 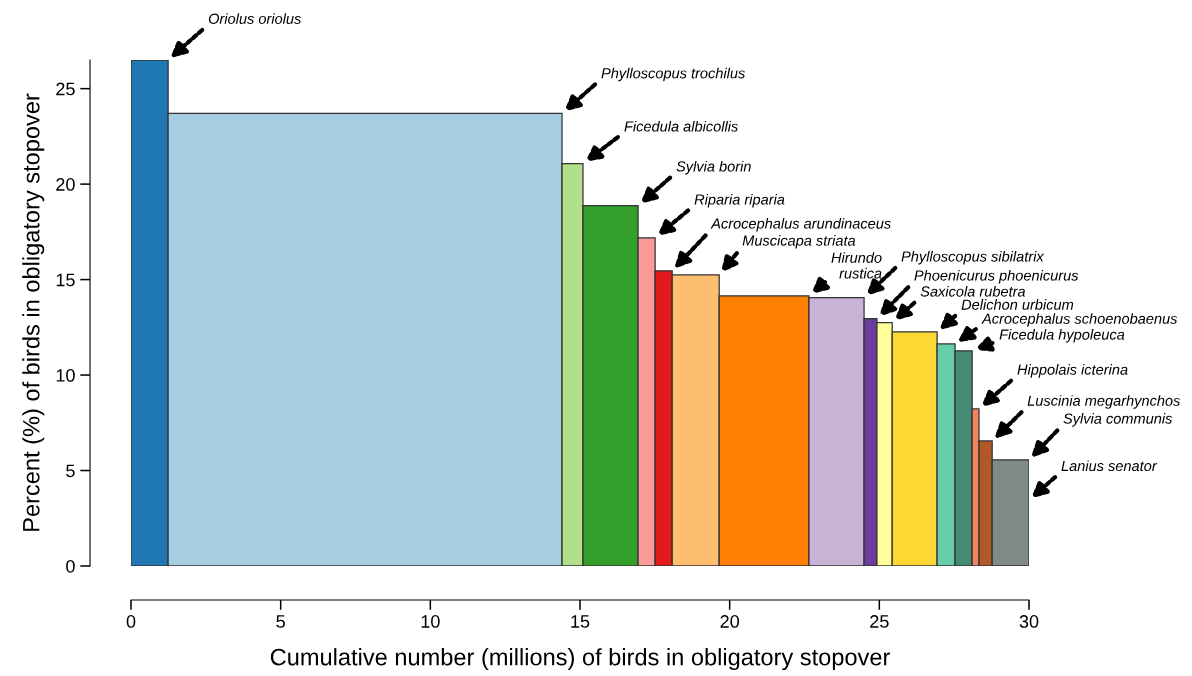 What do you see at coordinates (673, 74) in the screenshot?
I see `annotation: Phylloscopus trochilus` at bounding box center [673, 74].